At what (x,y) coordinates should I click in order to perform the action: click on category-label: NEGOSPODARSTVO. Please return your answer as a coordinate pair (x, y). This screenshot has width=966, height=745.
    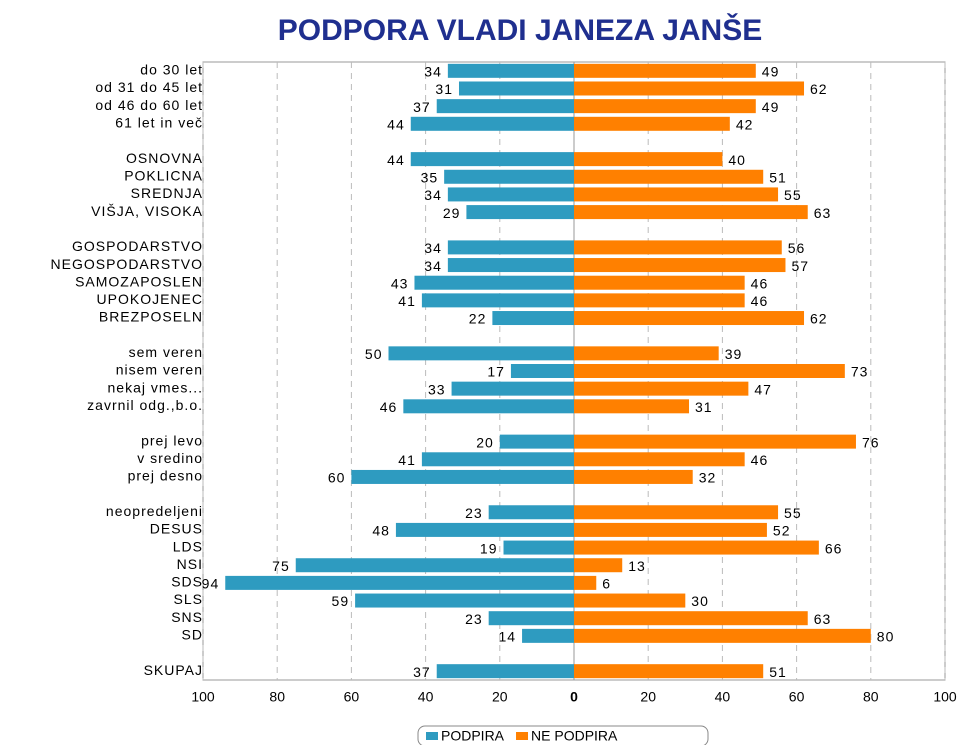
    Looking at the image, I should click on (127, 264).